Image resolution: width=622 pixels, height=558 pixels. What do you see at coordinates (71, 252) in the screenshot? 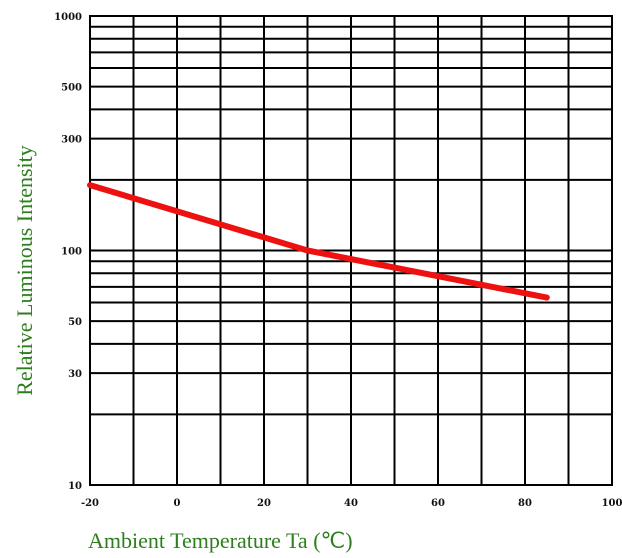
I see `y-tick-label: 100` at bounding box center [71, 252].